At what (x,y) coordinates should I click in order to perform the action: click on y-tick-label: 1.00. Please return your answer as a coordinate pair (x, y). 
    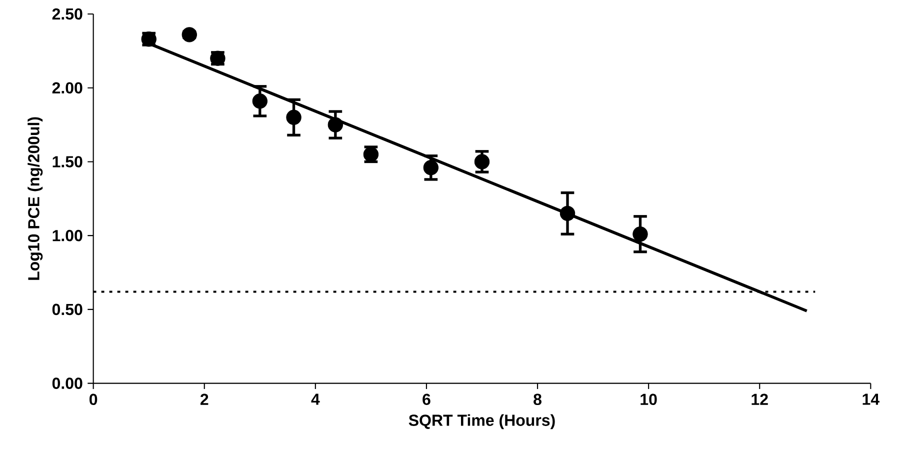
    Looking at the image, I should click on (67, 236).